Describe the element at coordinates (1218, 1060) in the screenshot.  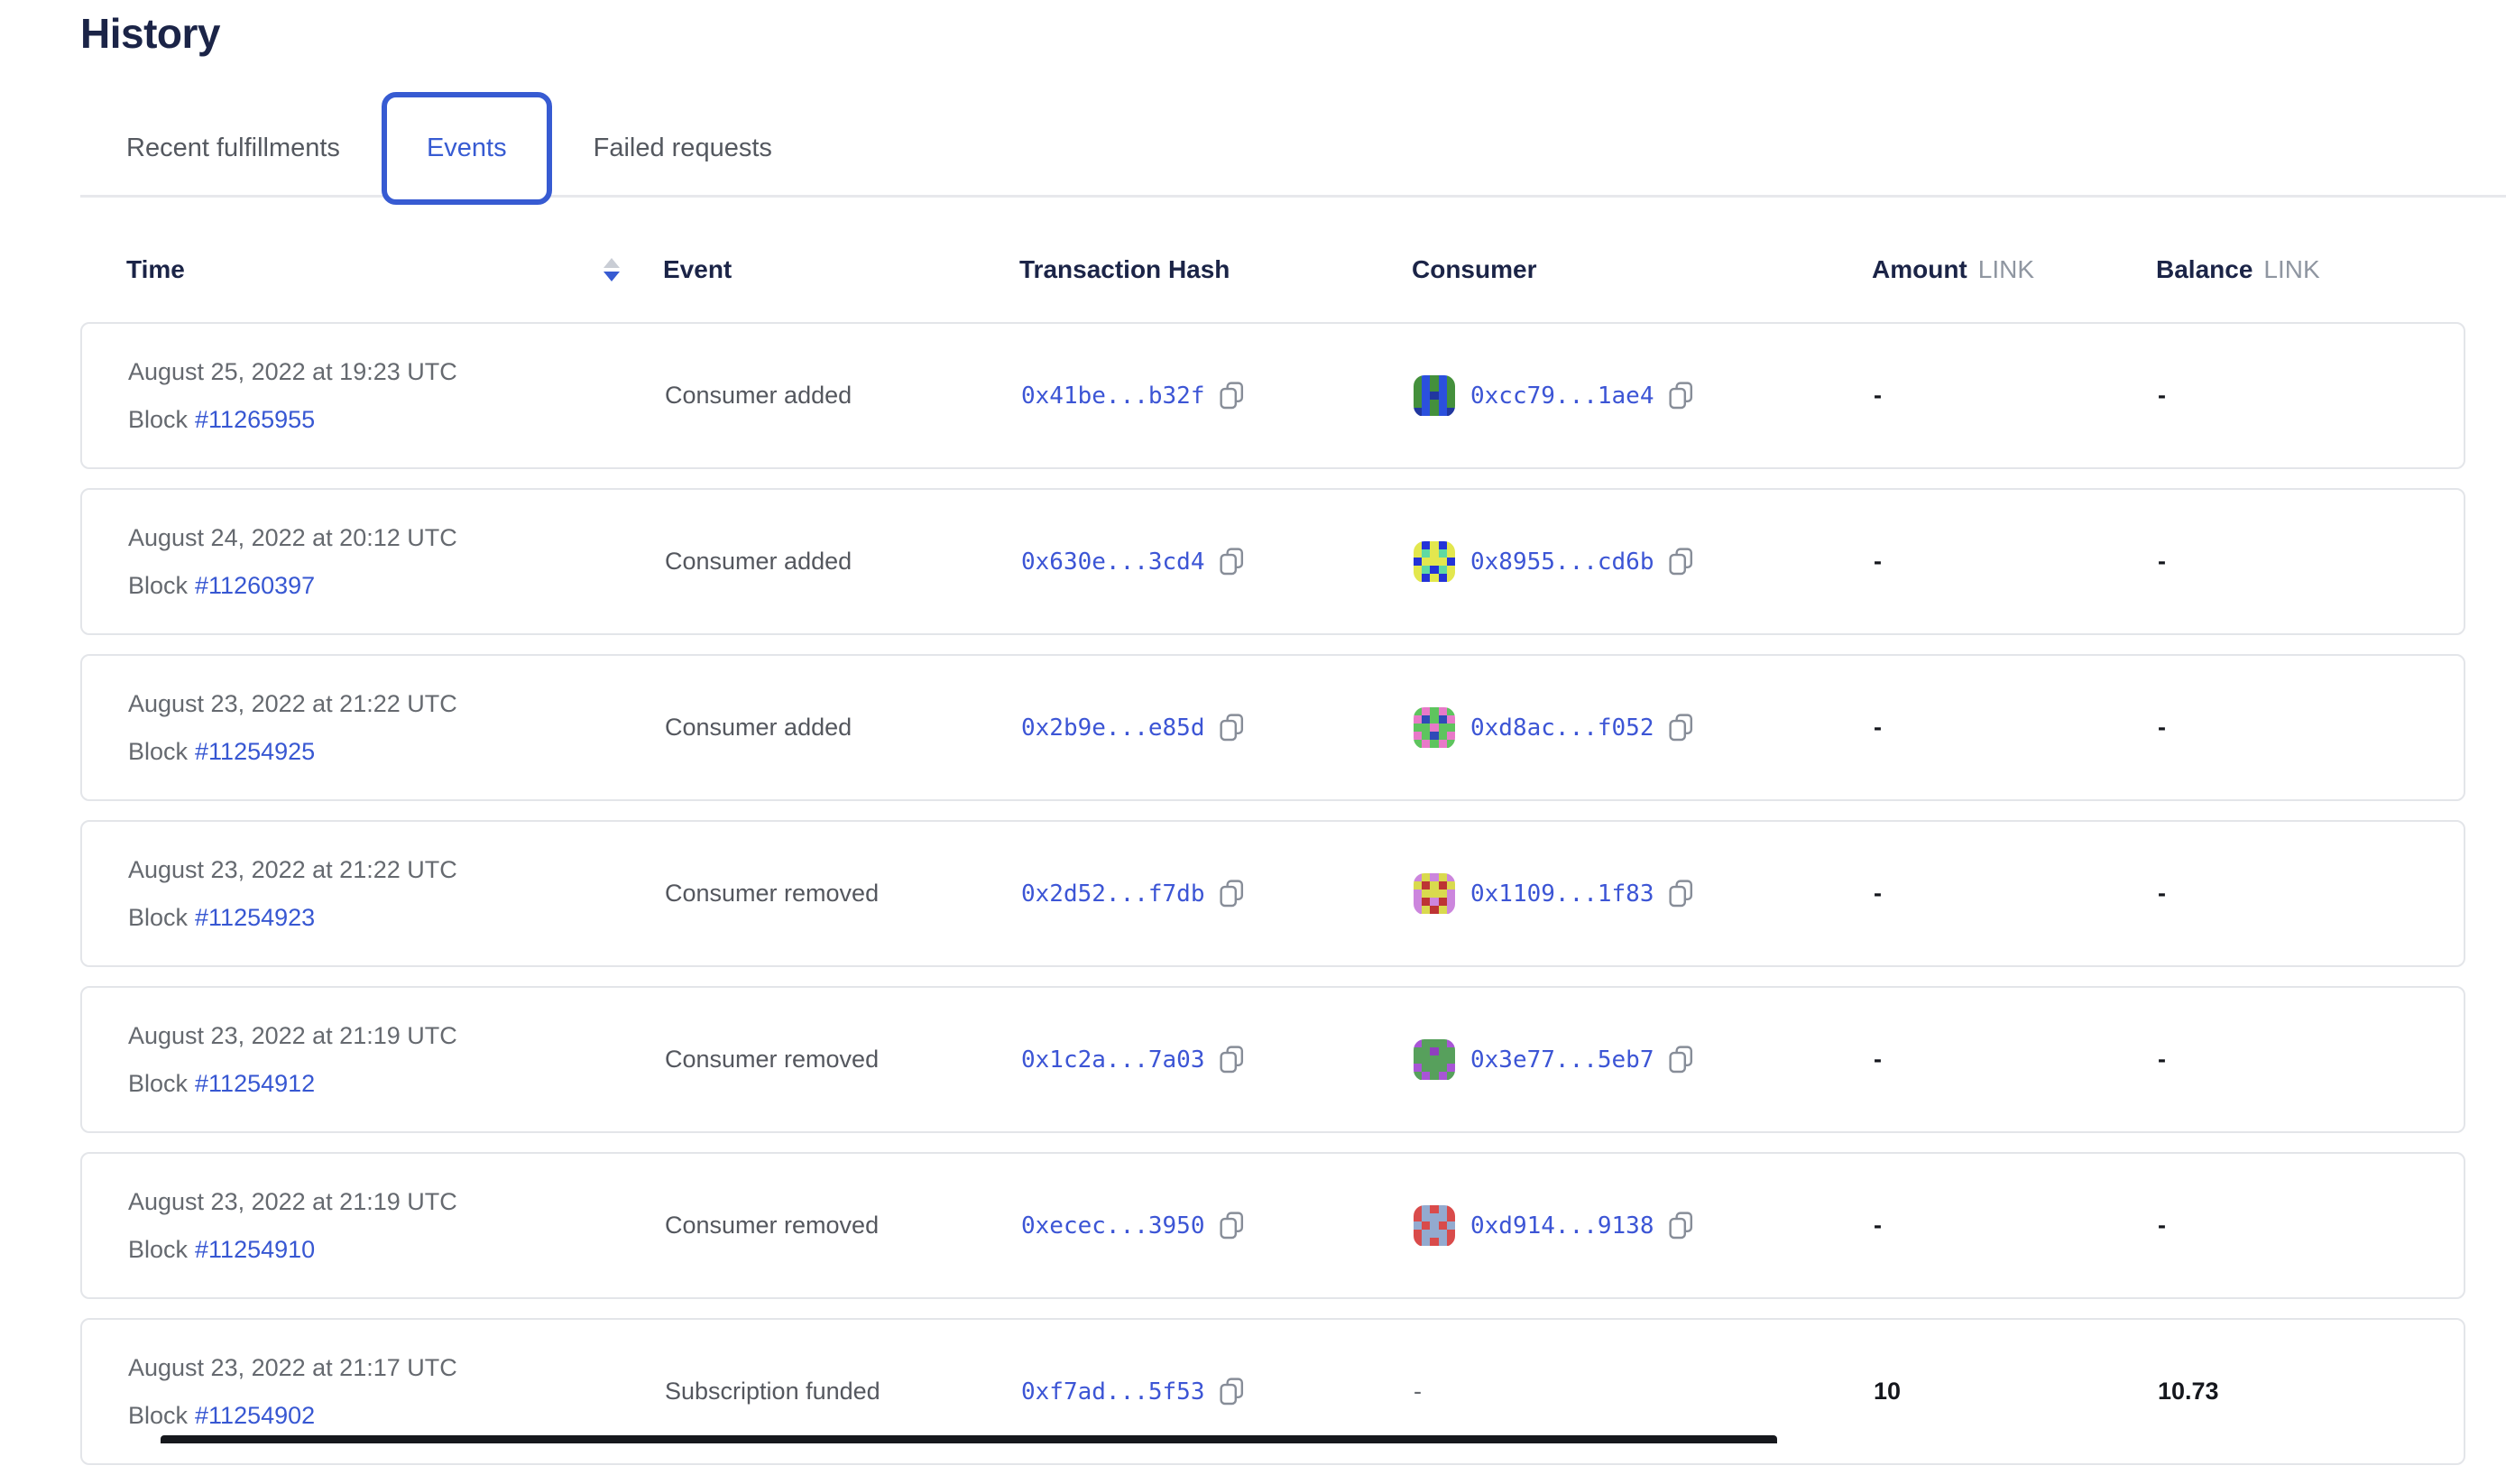
I see `tx-hash-cell: 0x1c2a...7a03` at that location.